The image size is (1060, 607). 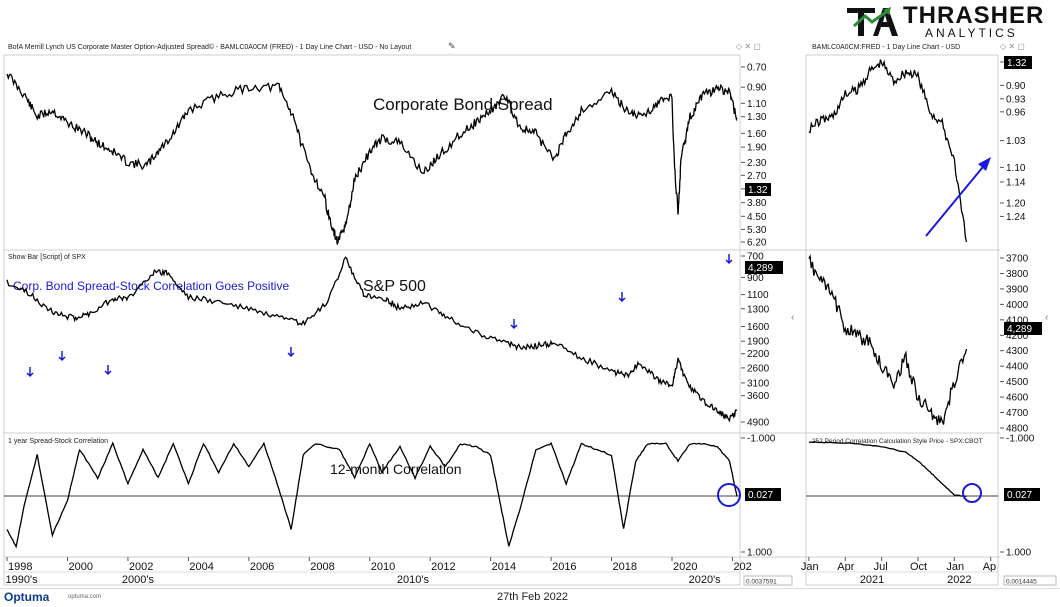 What do you see at coordinates (1046, 317) in the screenshot?
I see `collapse-right-icon: ‹` at bounding box center [1046, 317].